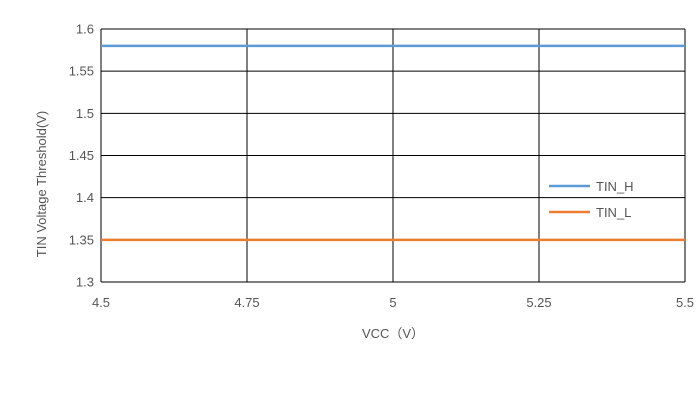 The width and height of the screenshot is (699, 408). I want to click on y-tick-label: 1.5, so click(85, 113).